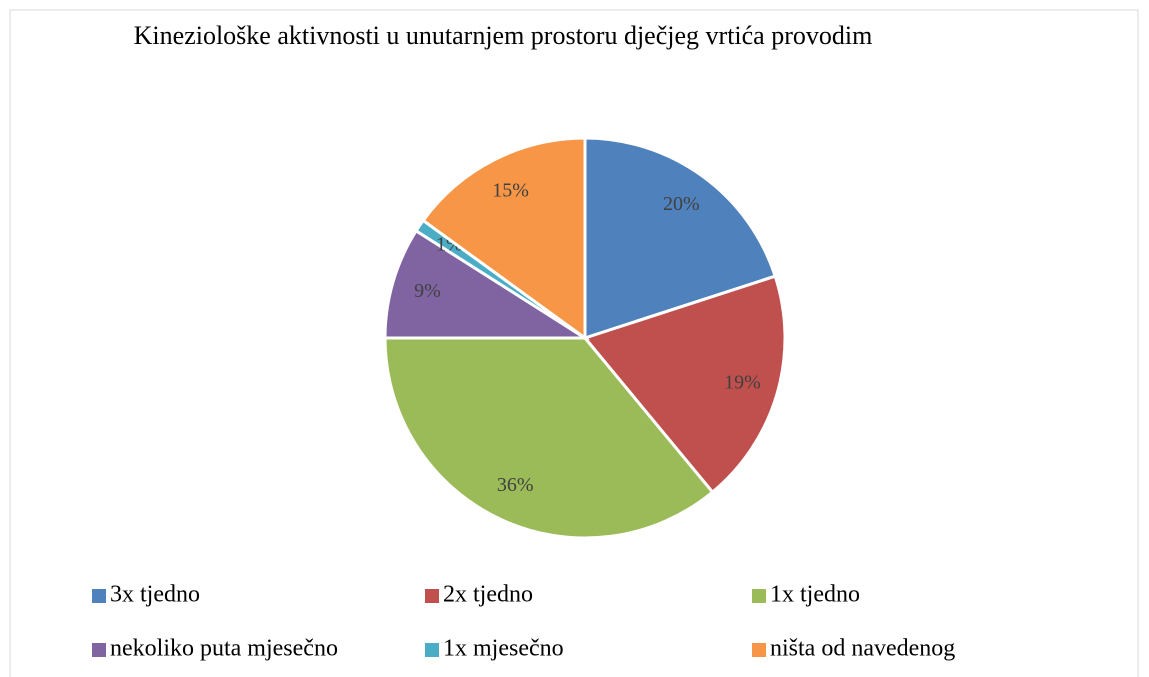  What do you see at coordinates (503, 649) in the screenshot?
I see `legend-label: 1x mjesečno` at bounding box center [503, 649].